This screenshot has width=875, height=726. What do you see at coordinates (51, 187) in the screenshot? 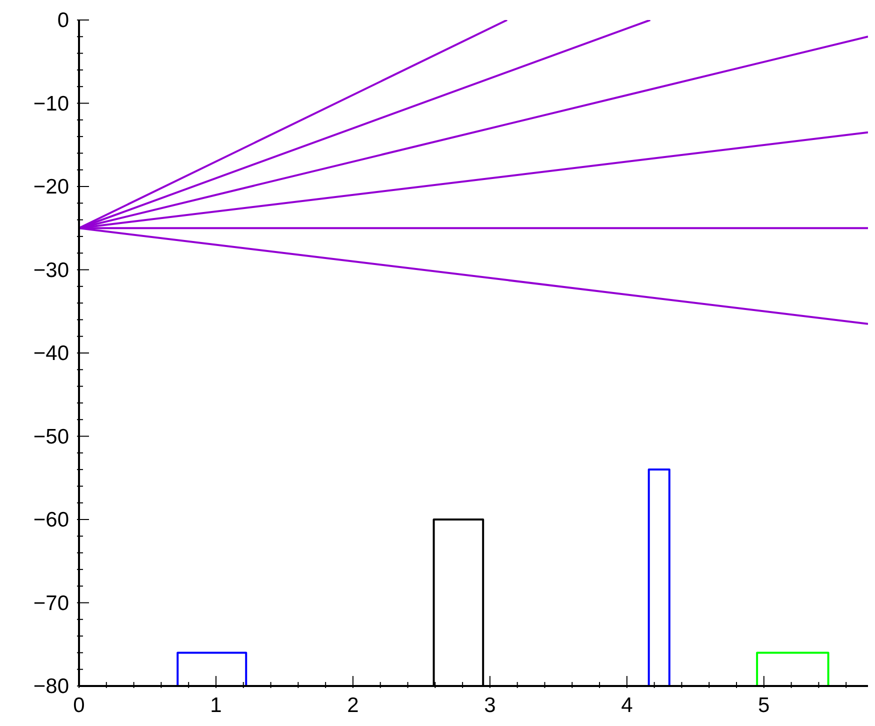
I see `y-tick-label: −20` at bounding box center [51, 187].